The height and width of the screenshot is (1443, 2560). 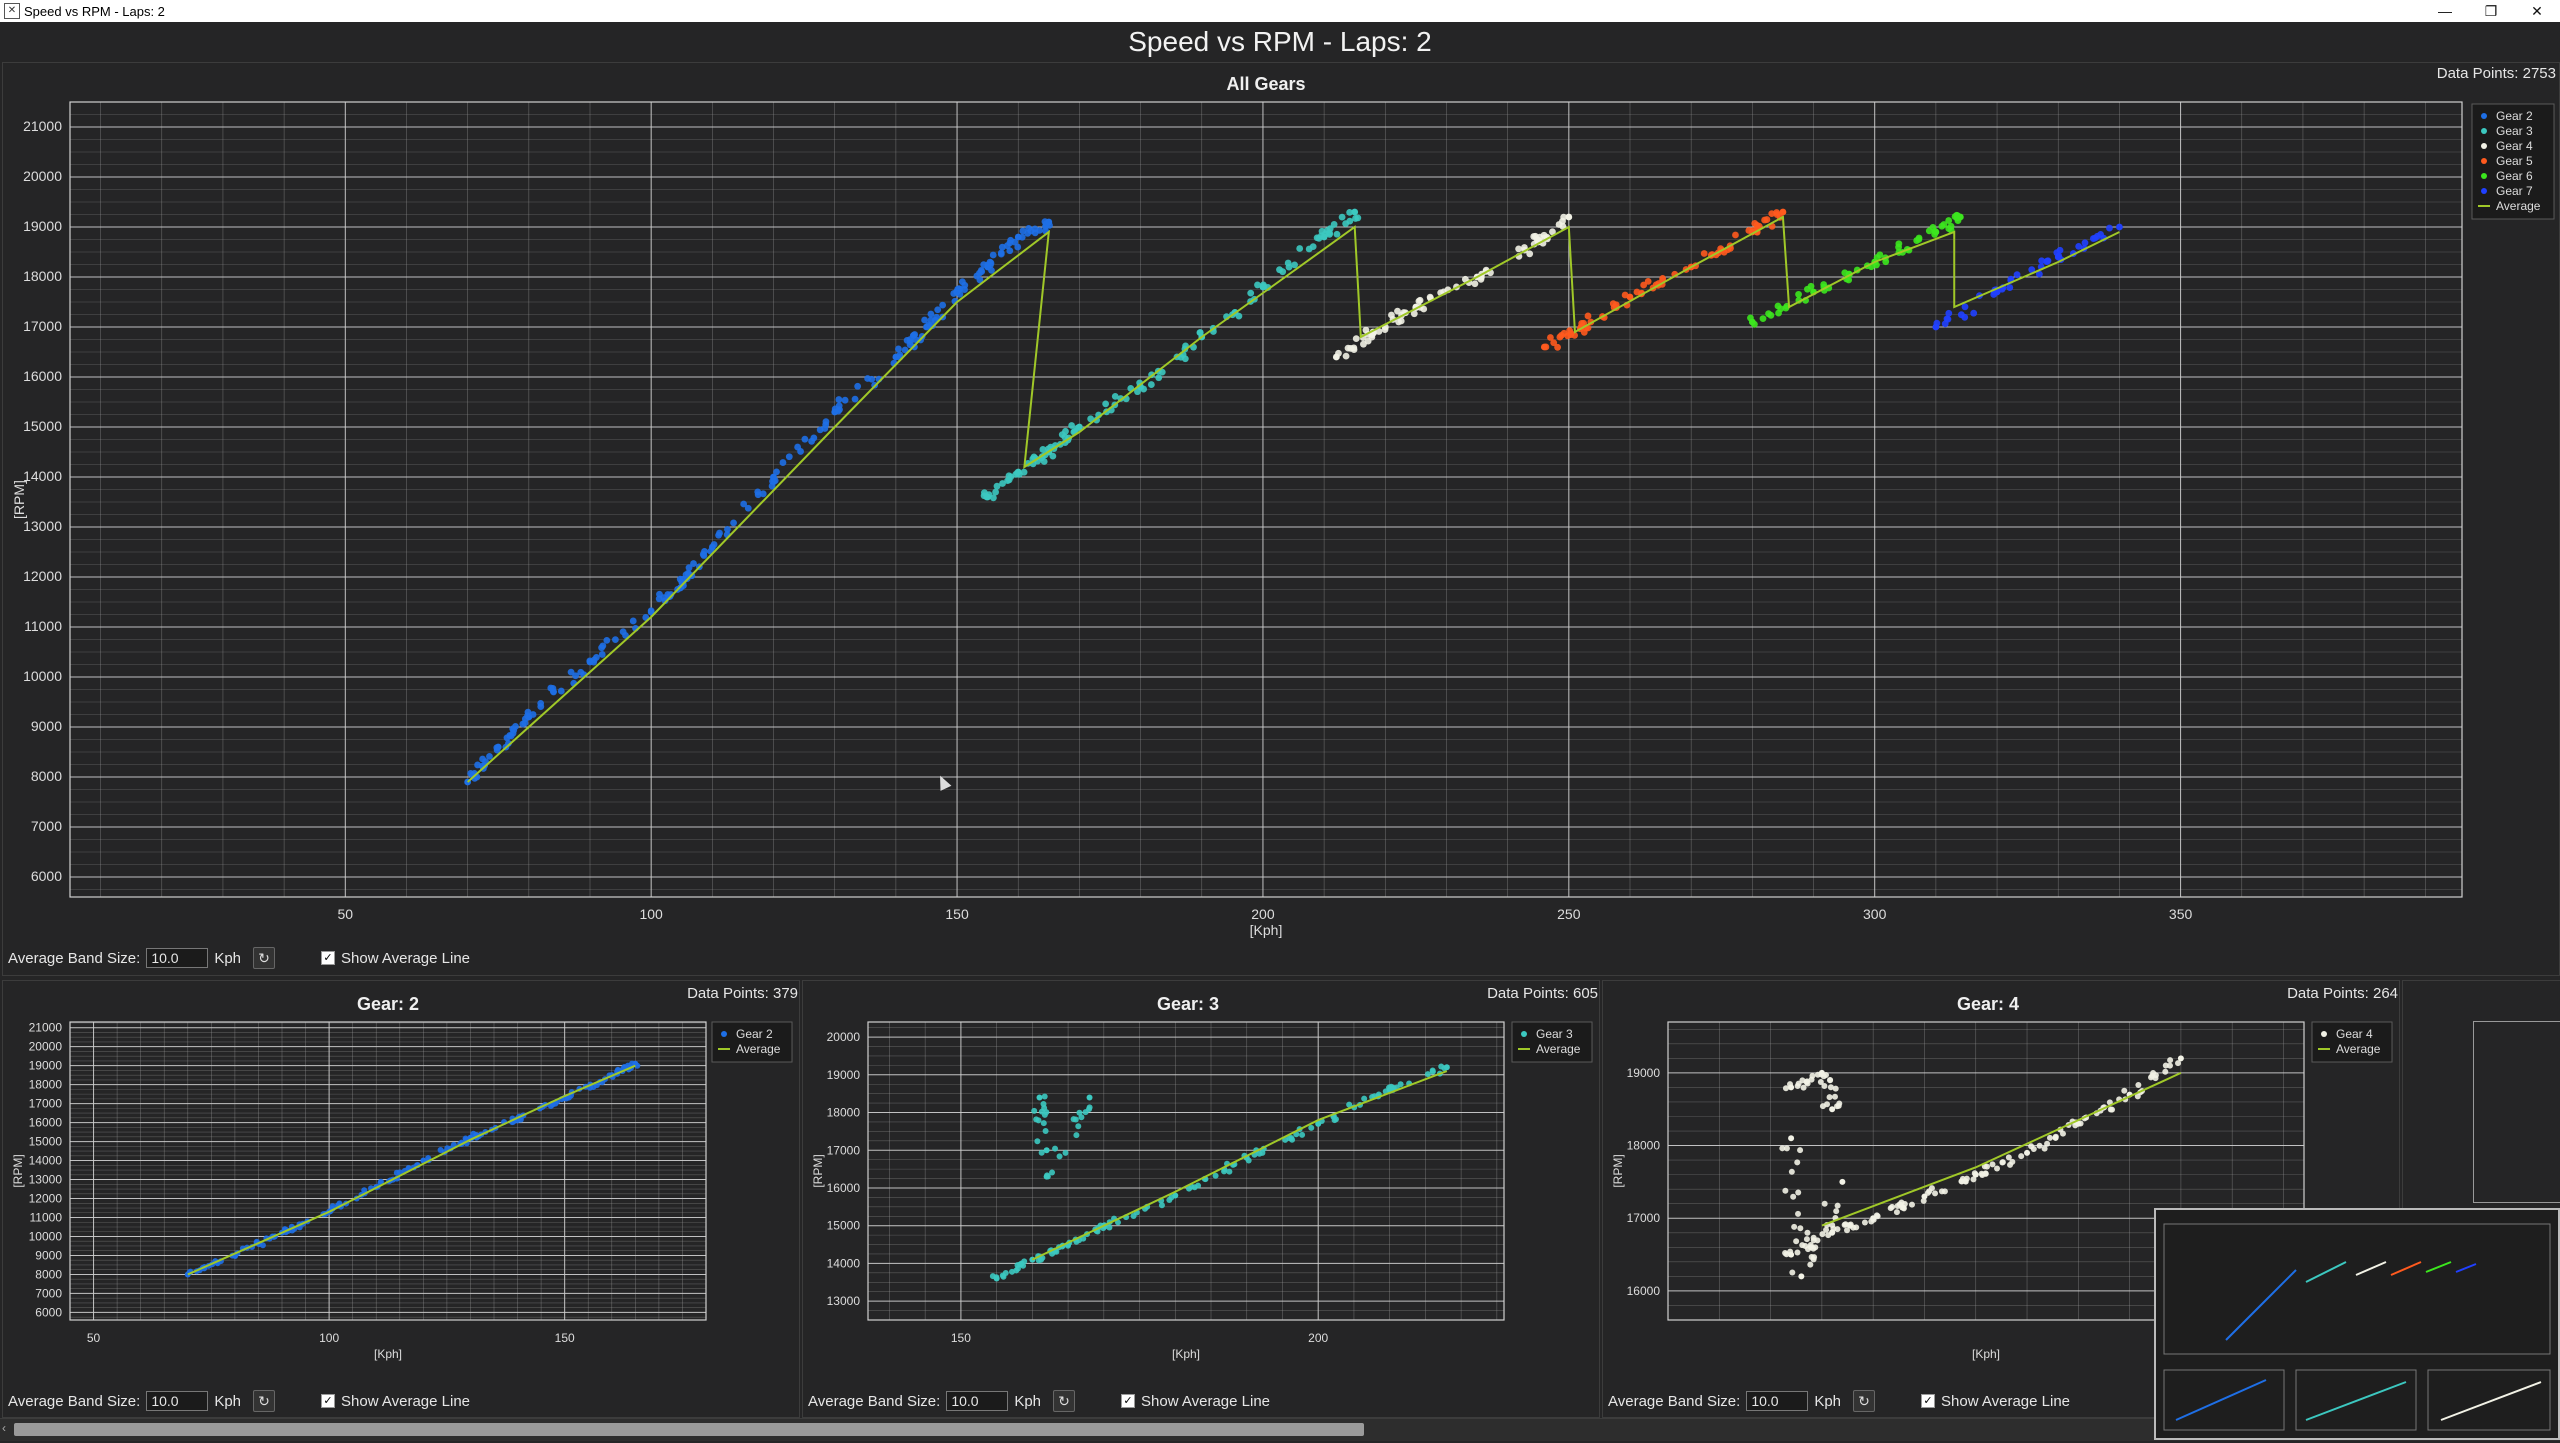 I want to click on legend-entry: Gear 2, so click(x=754, y=1034).